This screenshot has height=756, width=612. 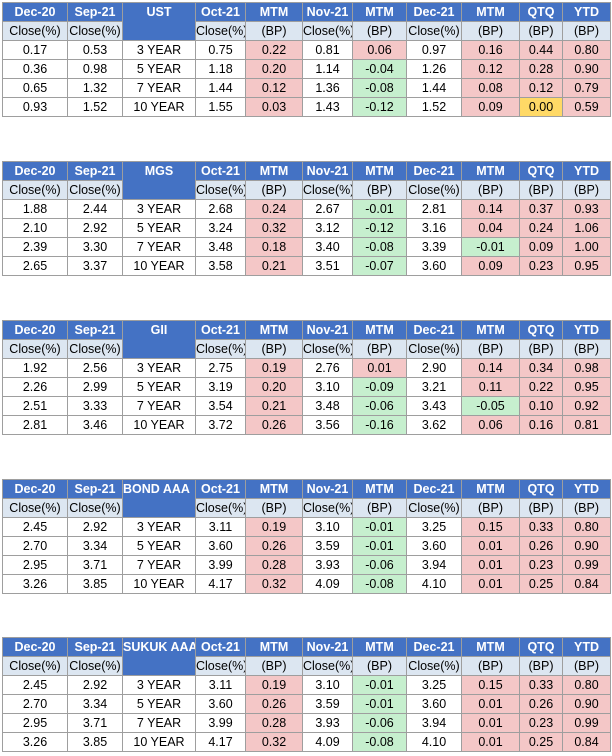 What do you see at coordinates (220, 228) in the screenshot?
I see `yield-cell: 3.24` at bounding box center [220, 228].